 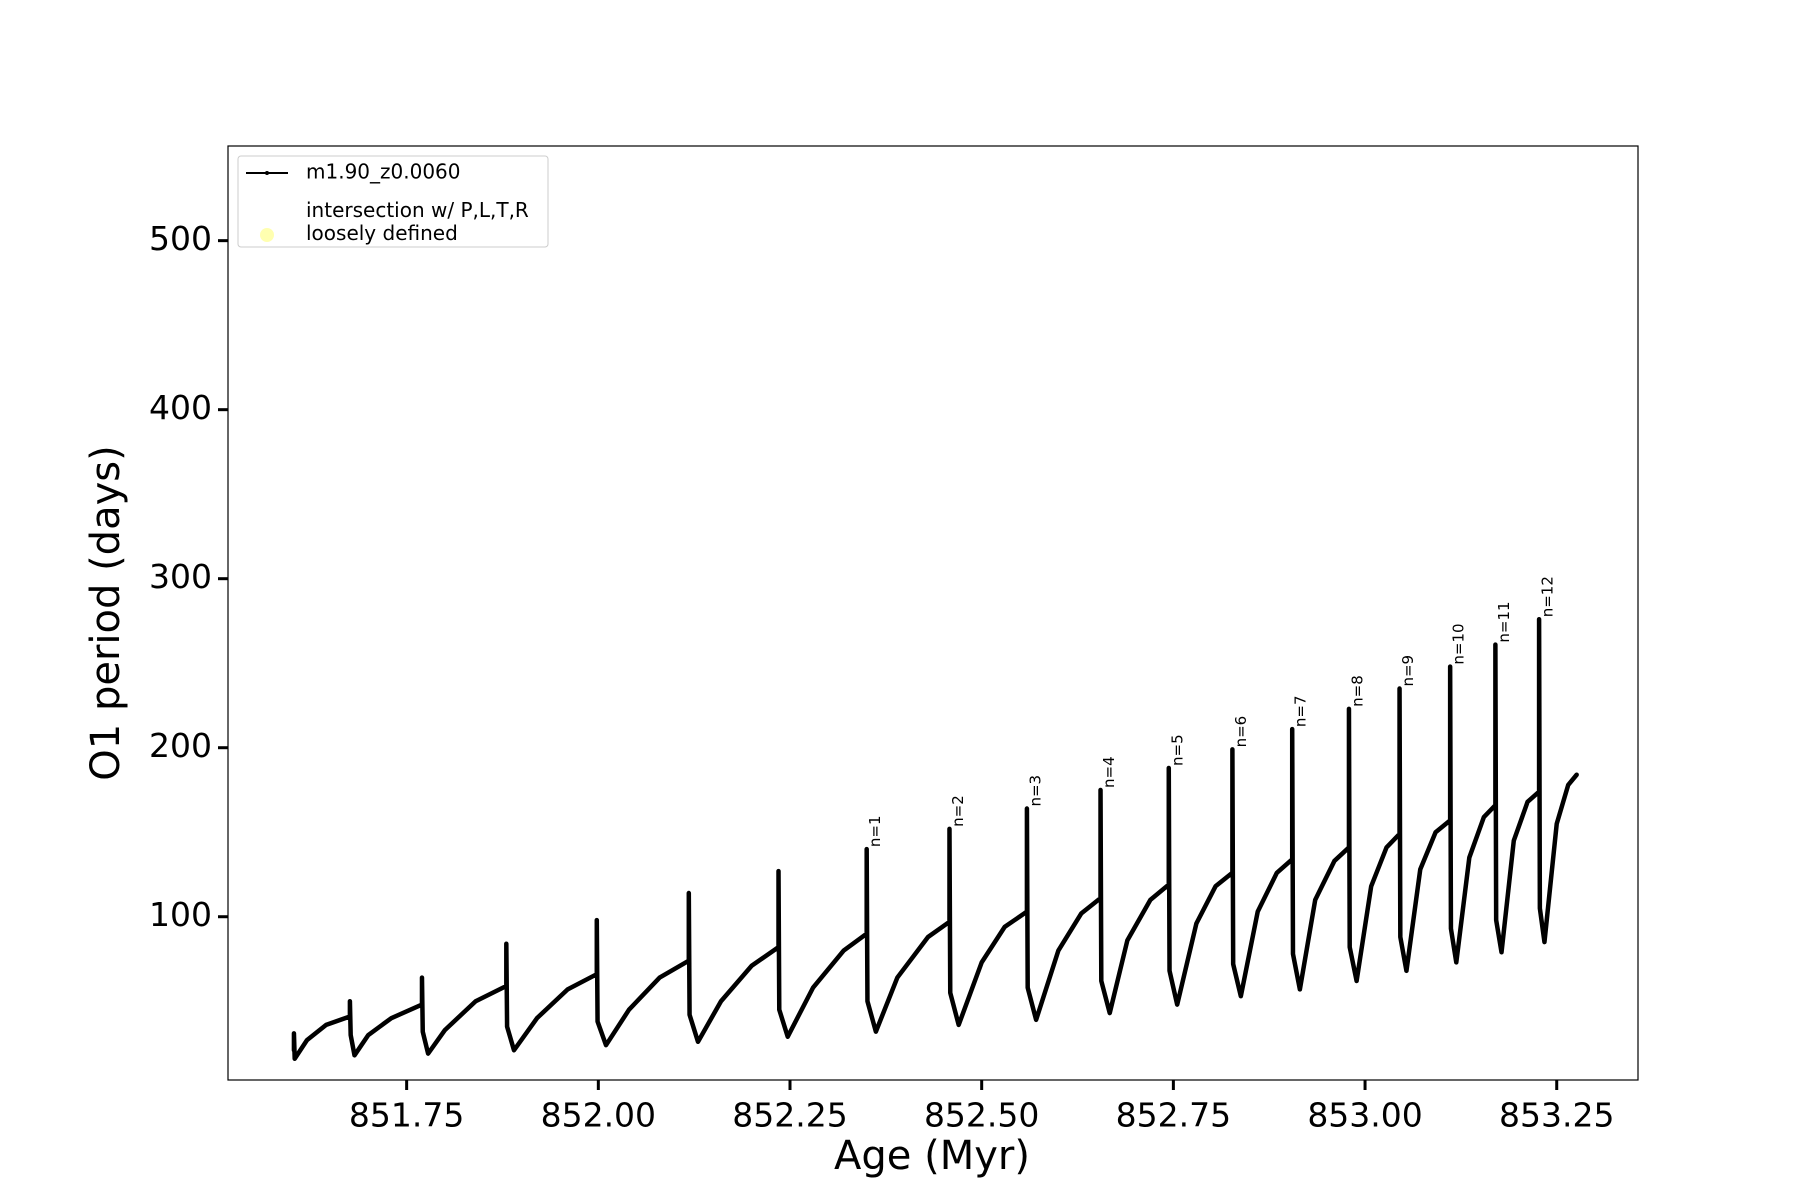 I want to click on annotation: n=9, so click(x=1408, y=671).